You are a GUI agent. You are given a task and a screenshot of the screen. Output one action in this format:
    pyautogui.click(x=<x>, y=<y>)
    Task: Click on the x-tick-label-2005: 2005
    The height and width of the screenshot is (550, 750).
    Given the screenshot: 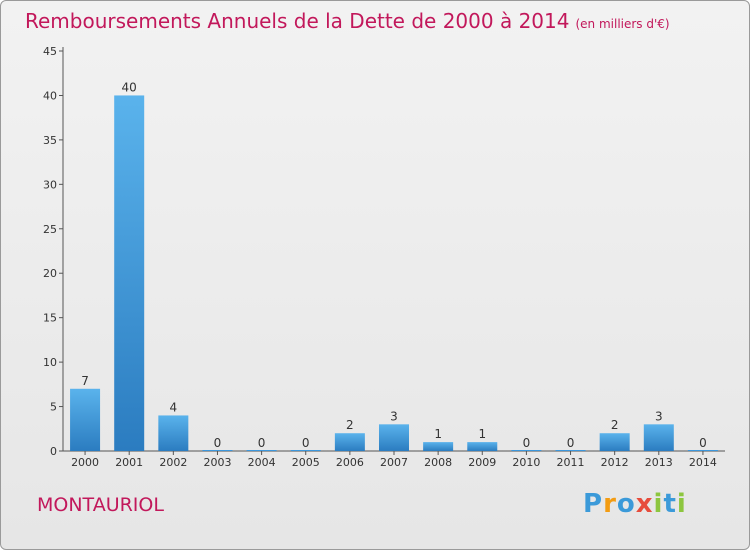 What is the action you would take?
    pyautogui.click(x=306, y=462)
    